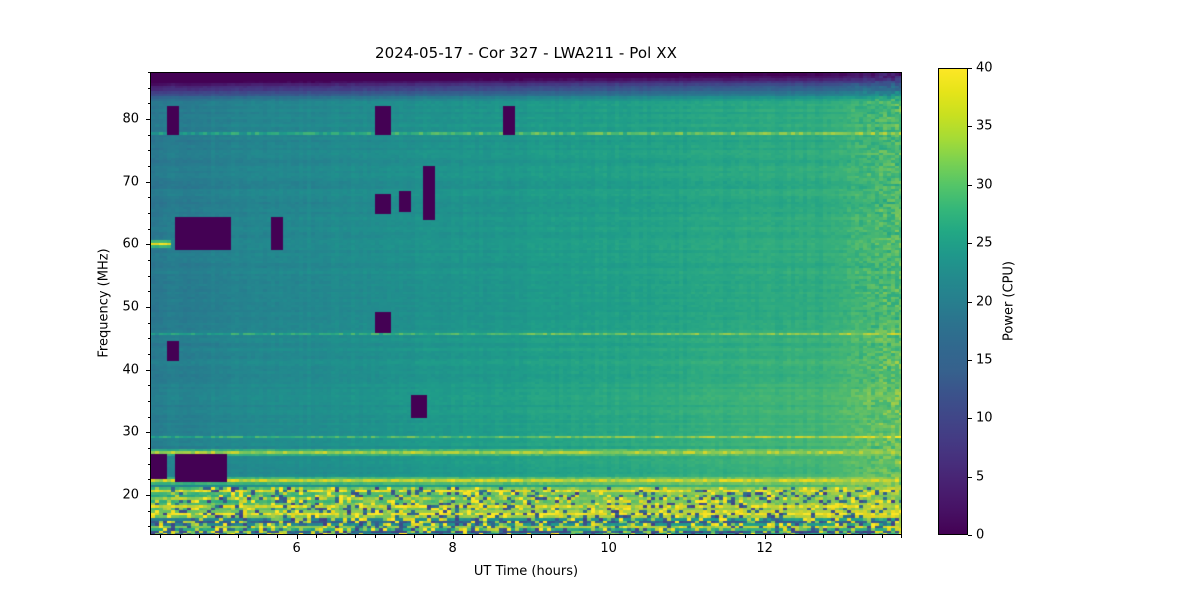  I want to click on y-tick-label: 30, so click(130, 432).